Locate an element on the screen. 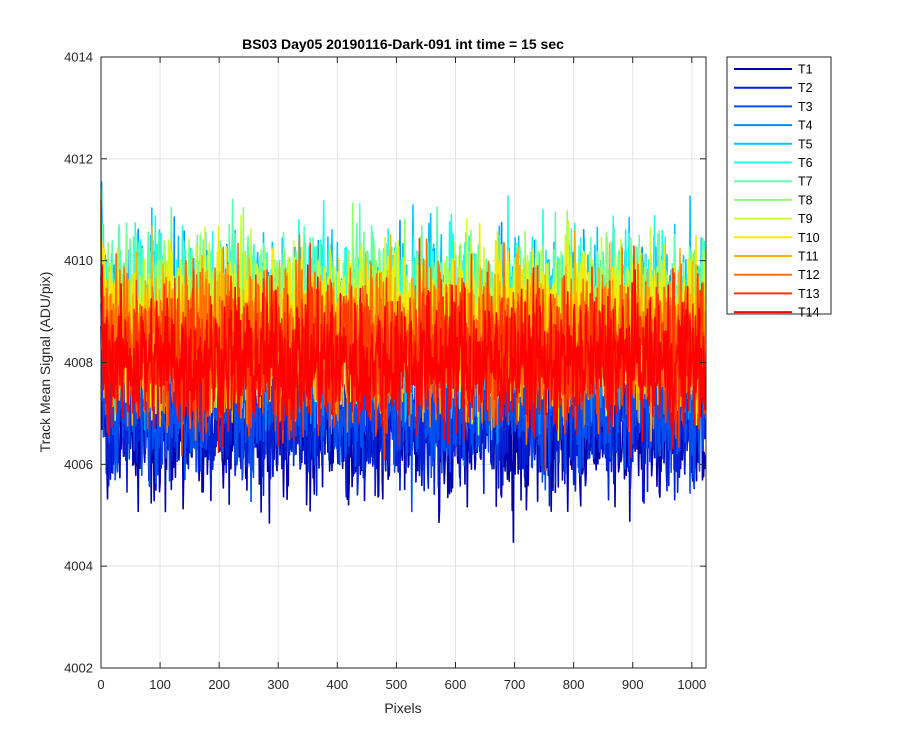 This screenshot has height=755, width=900. legend-label-t5: T5 is located at coordinates (805, 144).